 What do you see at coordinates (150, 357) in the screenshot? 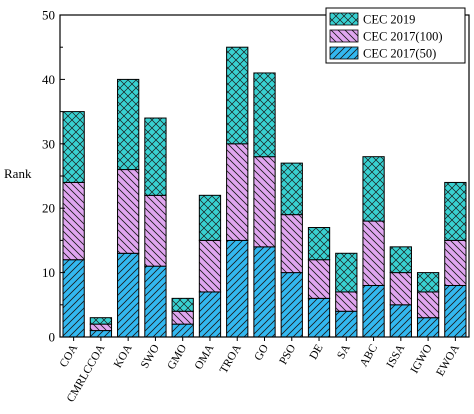
I see `x-category-label: SWO` at bounding box center [150, 357].